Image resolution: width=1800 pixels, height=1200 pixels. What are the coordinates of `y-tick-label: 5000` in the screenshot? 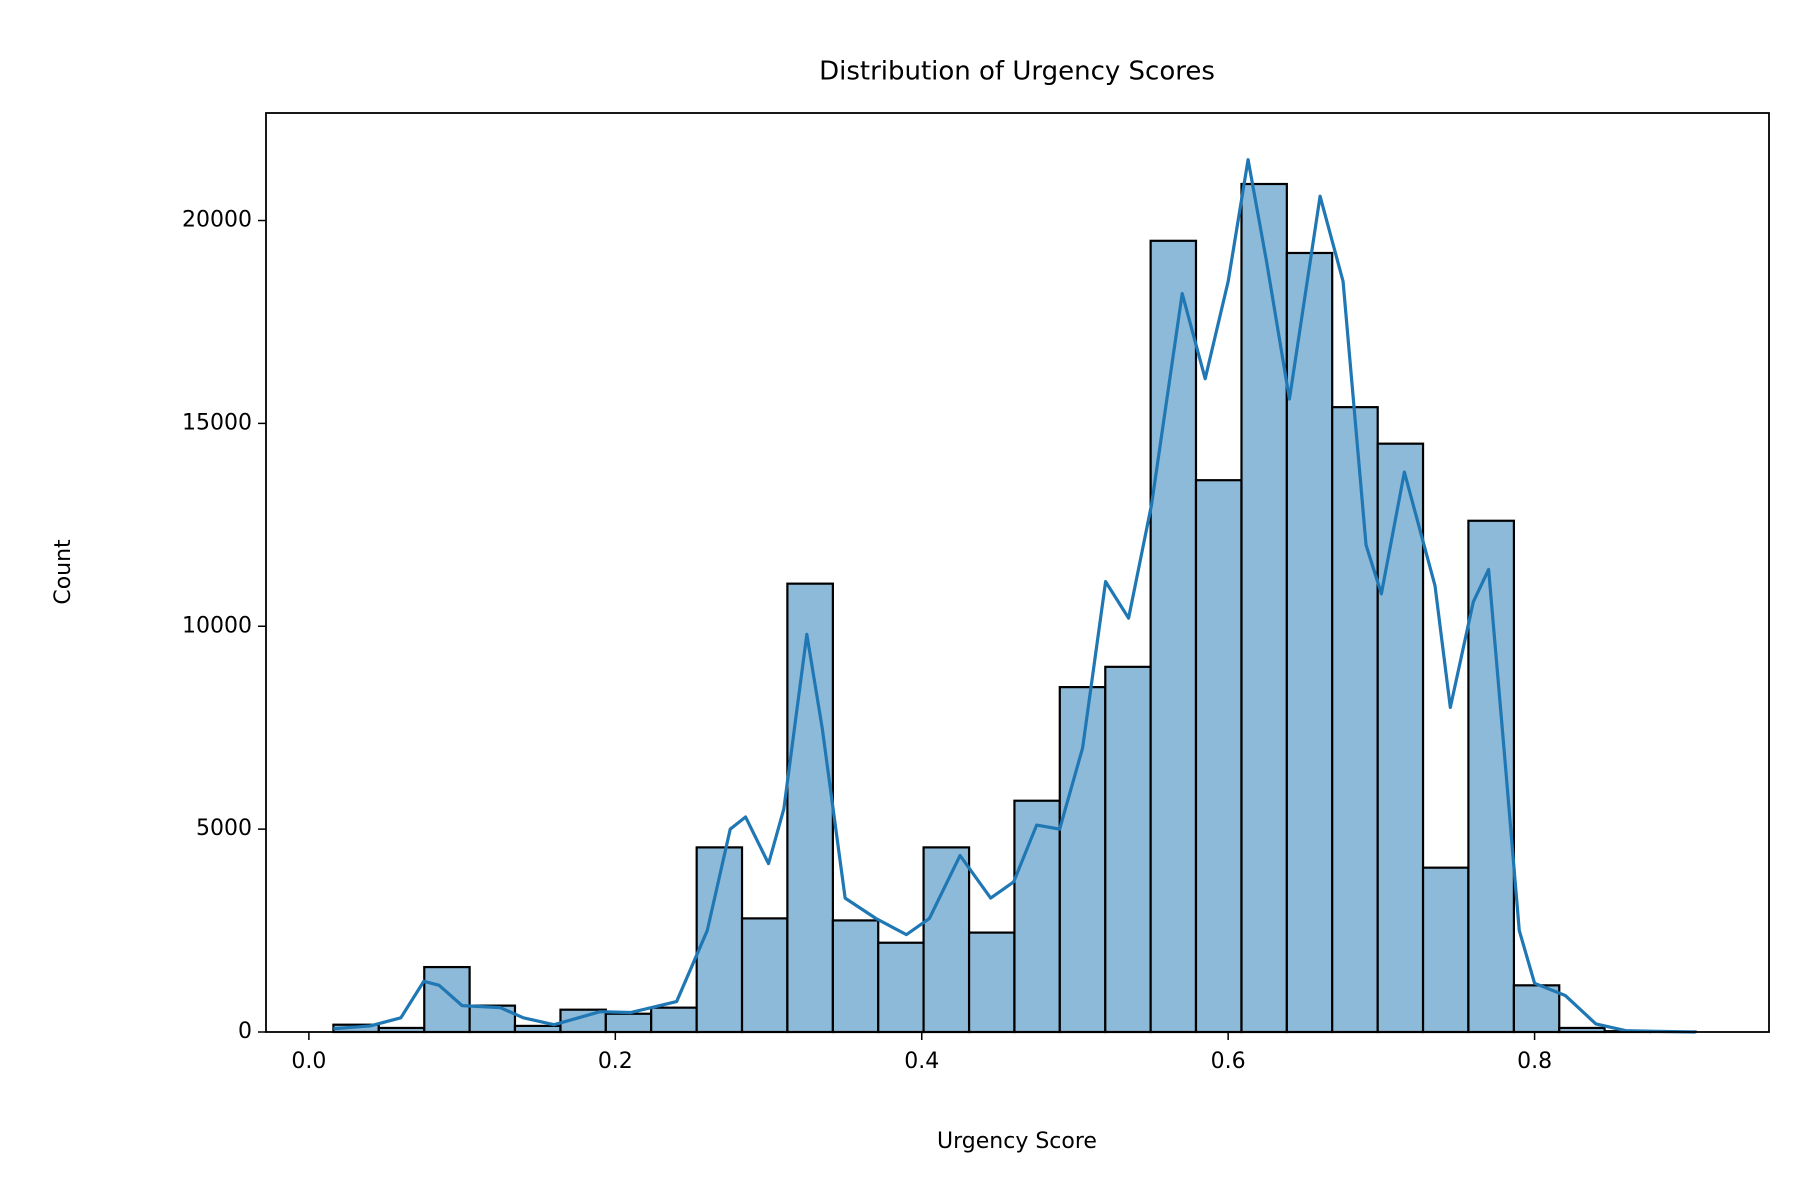 It's located at (224, 828).